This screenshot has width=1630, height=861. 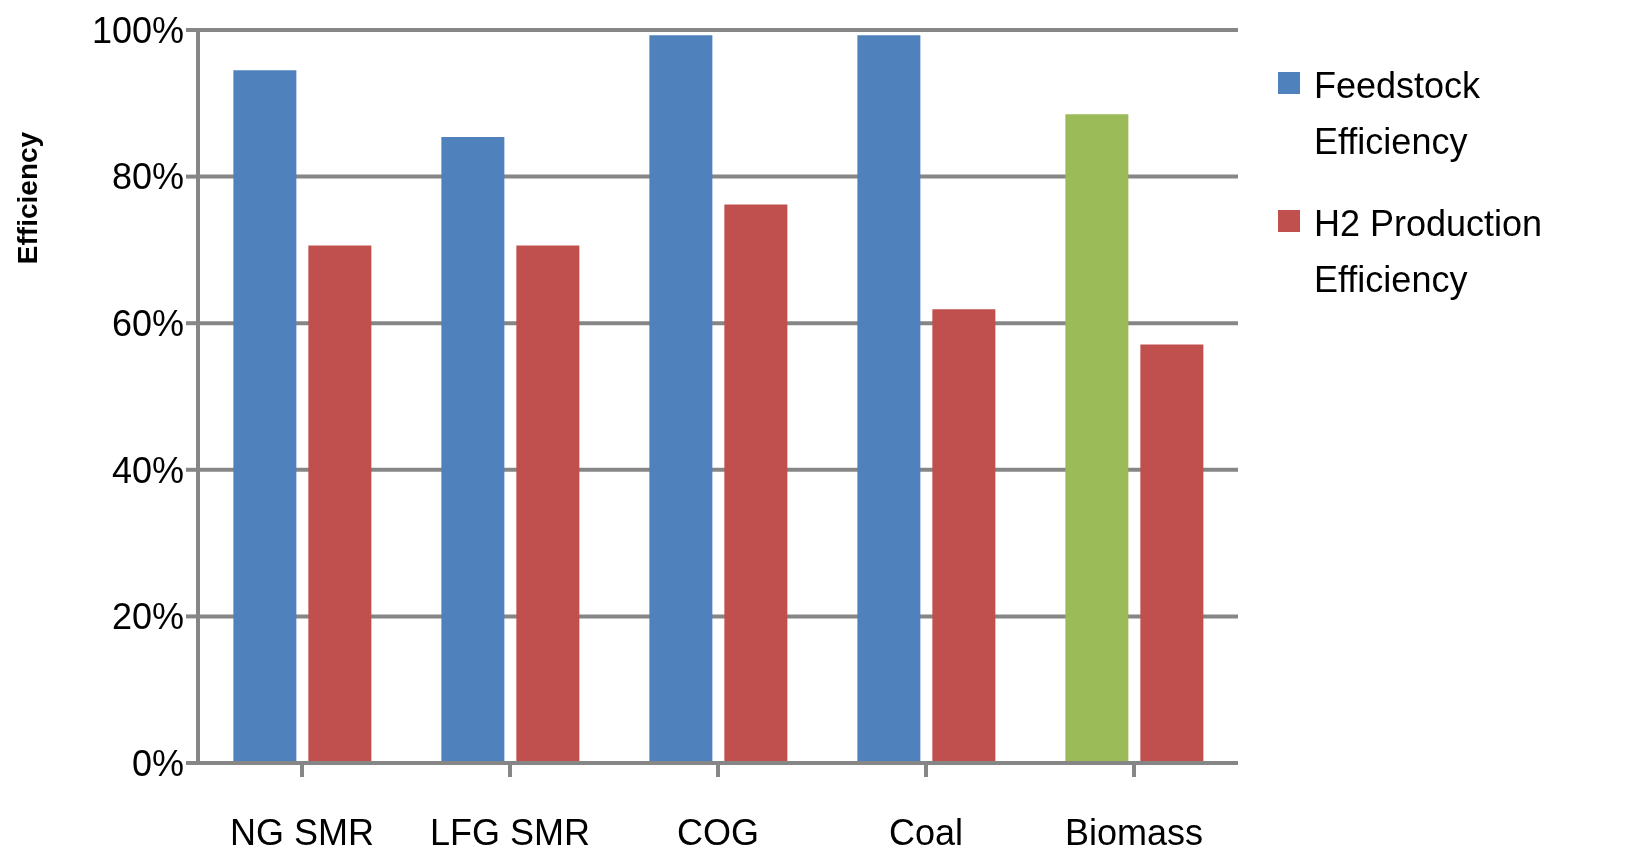 What do you see at coordinates (147, 617) in the screenshot?
I see `y-tick-label: 20%` at bounding box center [147, 617].